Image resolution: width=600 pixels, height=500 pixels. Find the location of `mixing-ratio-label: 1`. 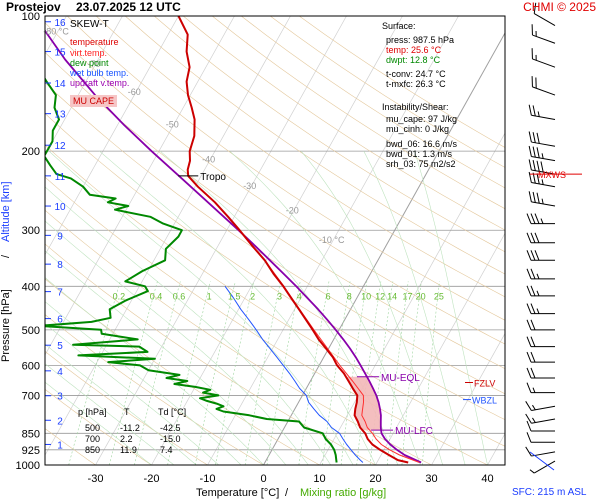

mixing-ratio-label: 1 is located at coordinates (209, 296).